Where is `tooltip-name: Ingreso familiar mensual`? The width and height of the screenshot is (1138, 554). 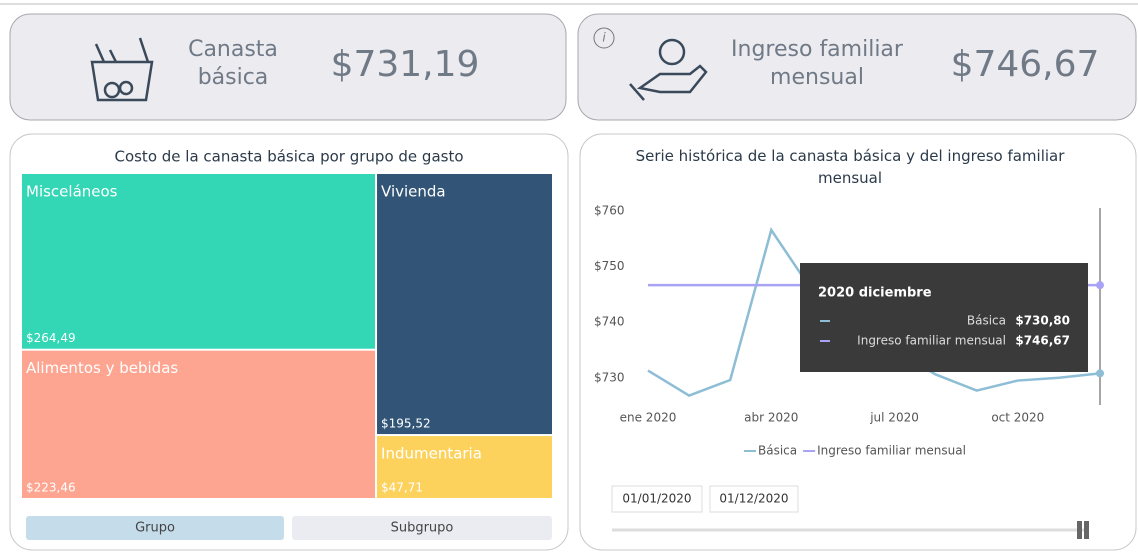 tooltip-name: Ingreso familiar mensual is located at coordinates (931, 341).